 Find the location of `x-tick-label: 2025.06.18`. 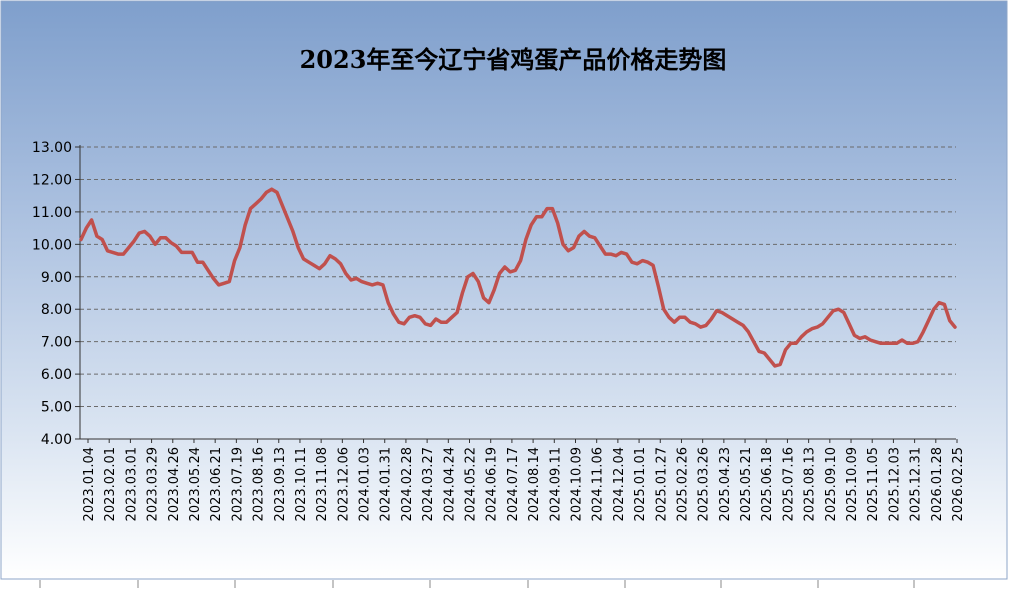

x-tick-label: 2025.06.18 is located at coordinates (767, 484).